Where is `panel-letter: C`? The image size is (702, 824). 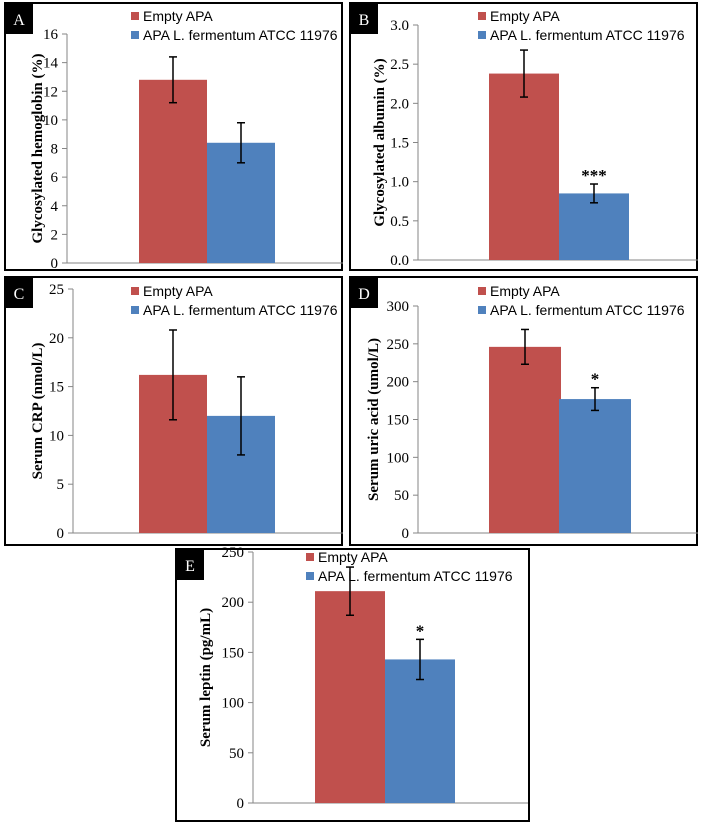 panel-letter: C is located at coordinates (19, 294).